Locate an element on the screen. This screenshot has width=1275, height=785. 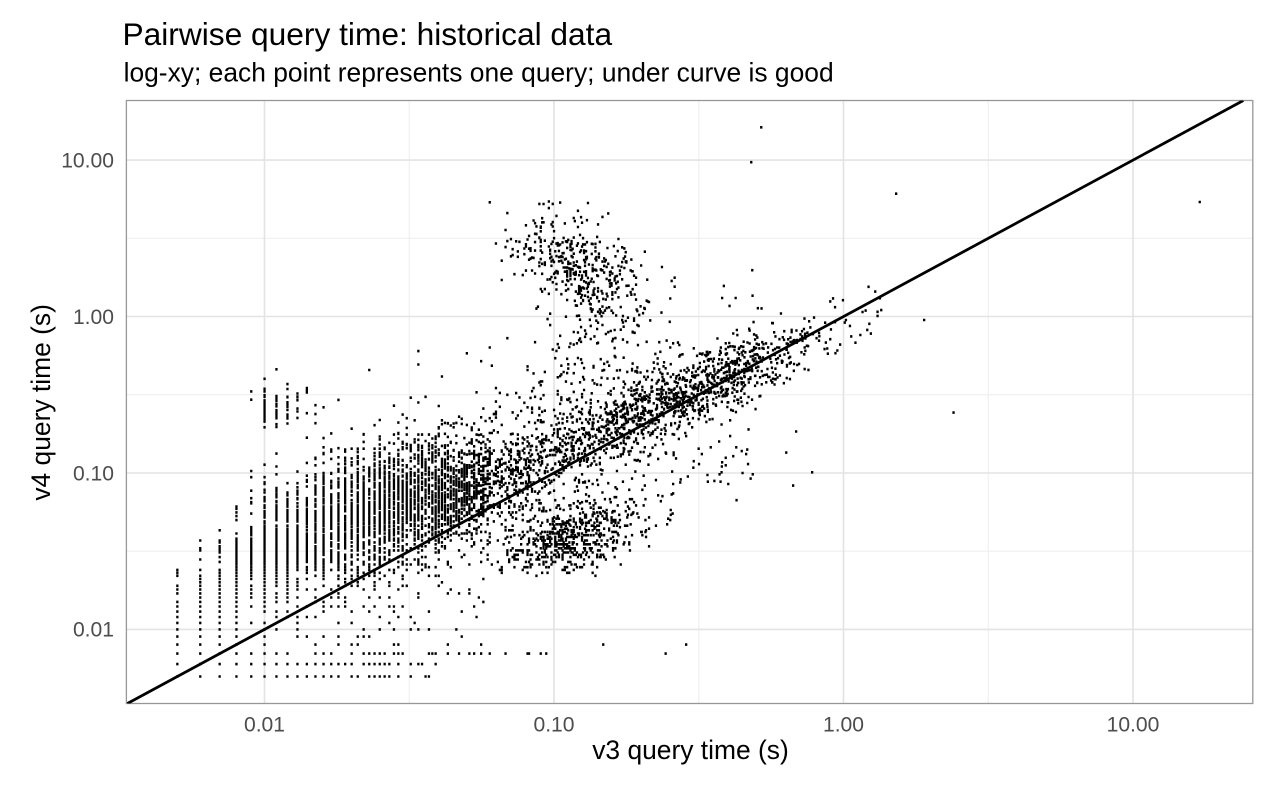
svg-text:Pairwise query time: historica: Pairwise query time: historical data is located at coordinates (368, 34).